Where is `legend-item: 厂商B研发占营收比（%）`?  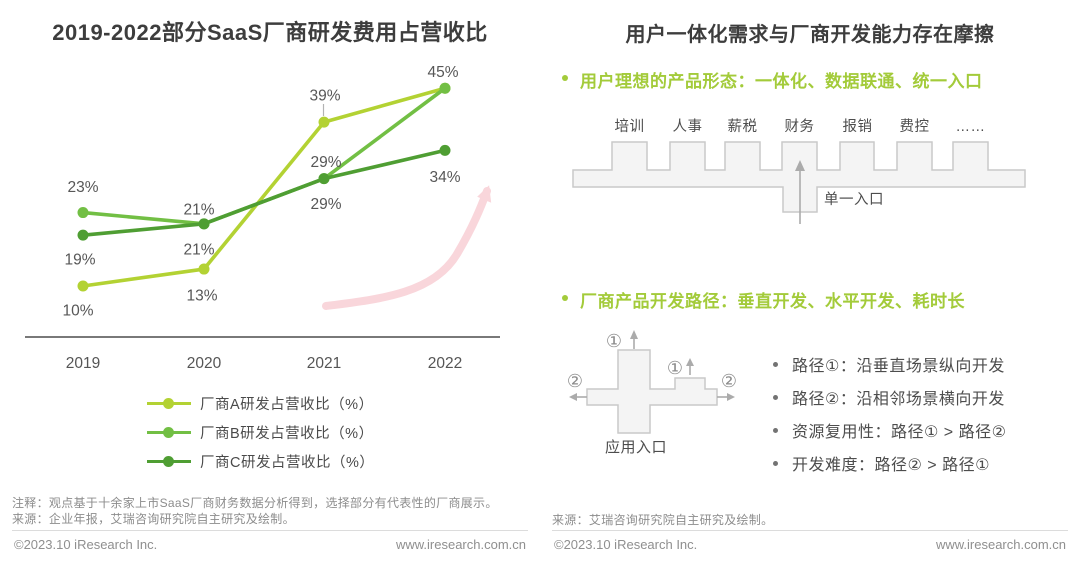 legend-item: 厂商B研发占营收比（%） is located at coordinates (260, 432).